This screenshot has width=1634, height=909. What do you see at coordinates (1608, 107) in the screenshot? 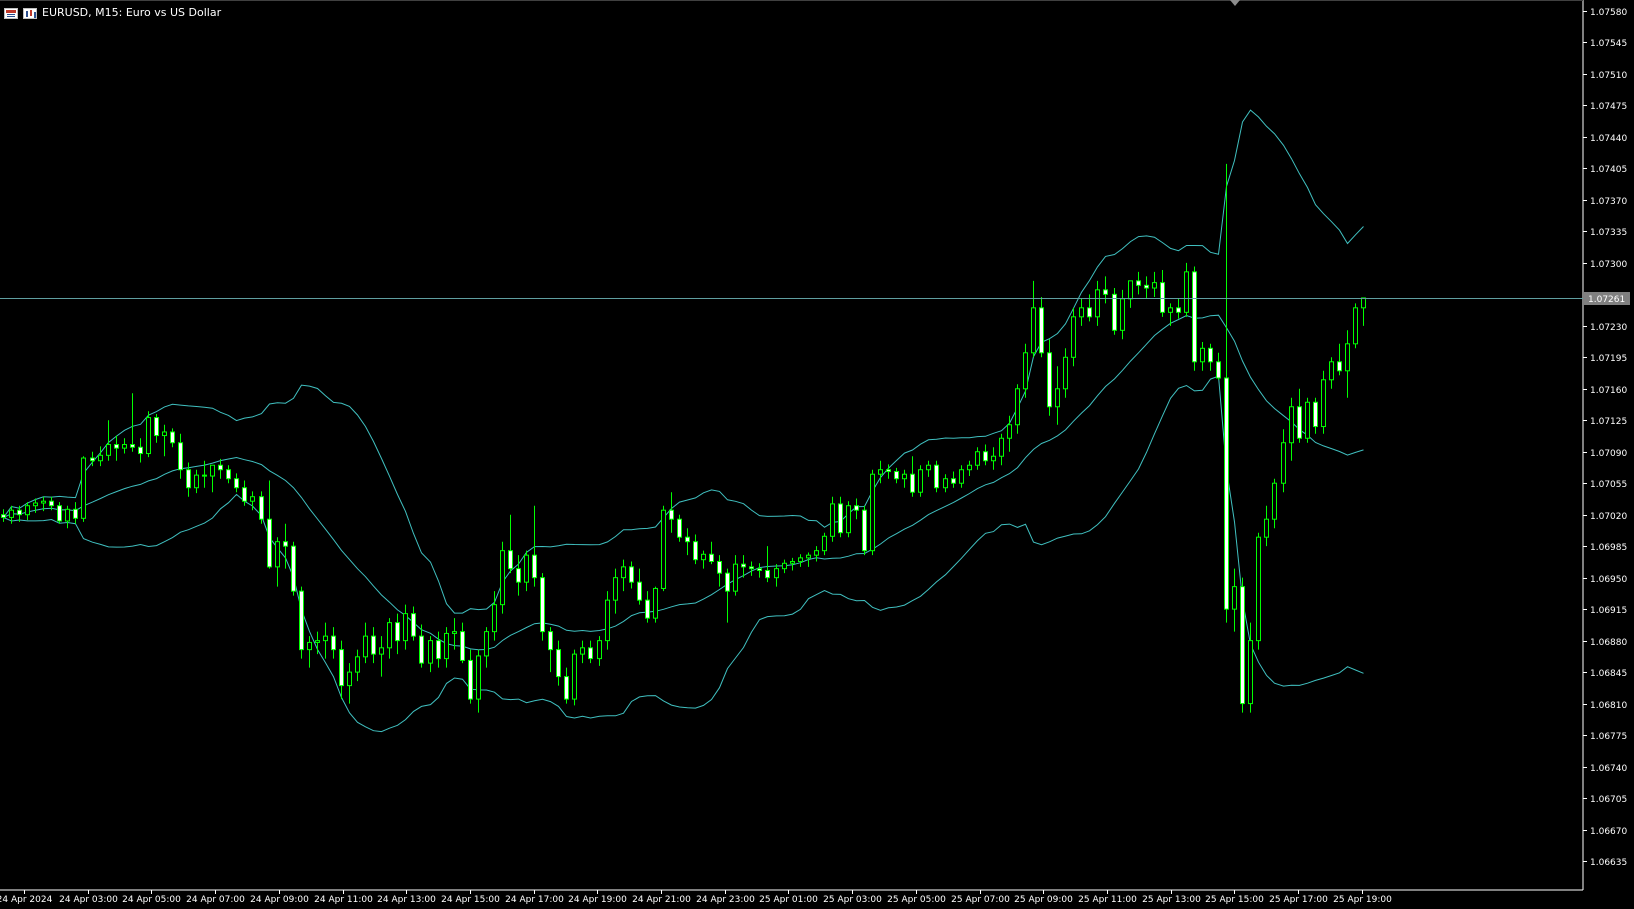
I see `price-tick-label: 1.07475` at bounding box center [1608, 107].